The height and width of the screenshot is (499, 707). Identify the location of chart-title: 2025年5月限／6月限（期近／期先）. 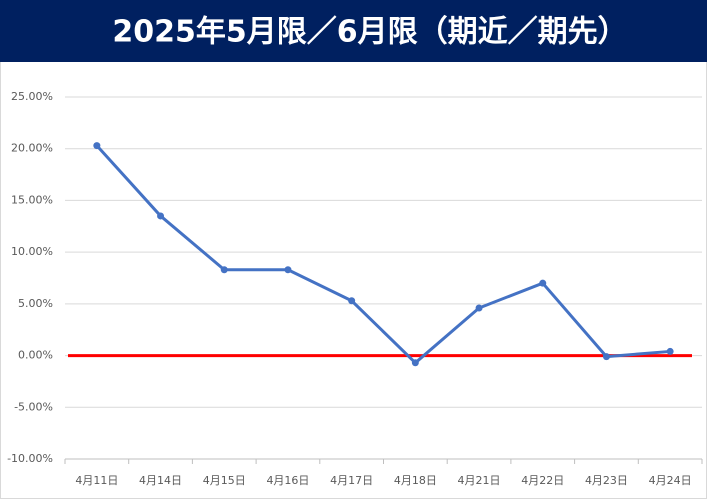
(369, 32).